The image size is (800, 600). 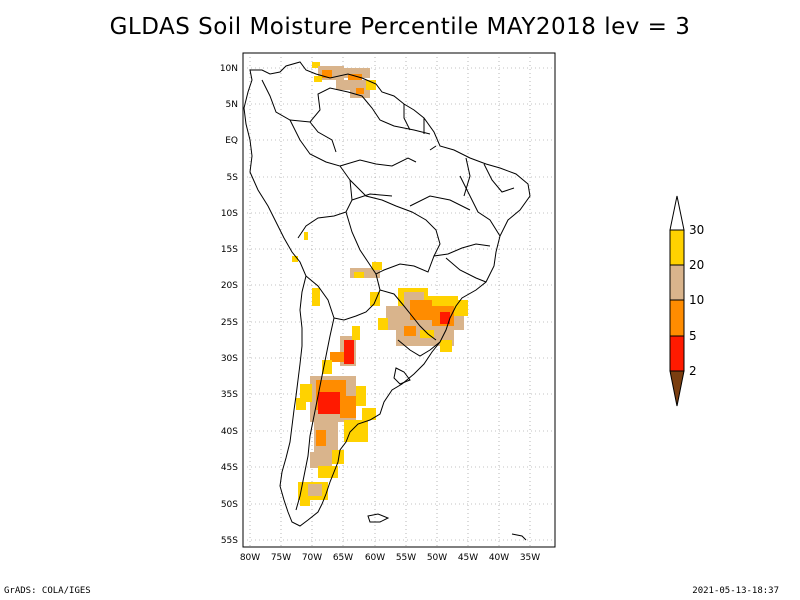 I want to click on grads-credit: GrADS: COLA/IGES, so click(x=47, y=591).